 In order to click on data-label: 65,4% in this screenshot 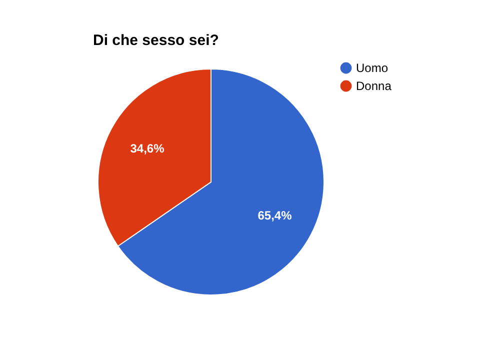, I will do `click(275, 215)`.